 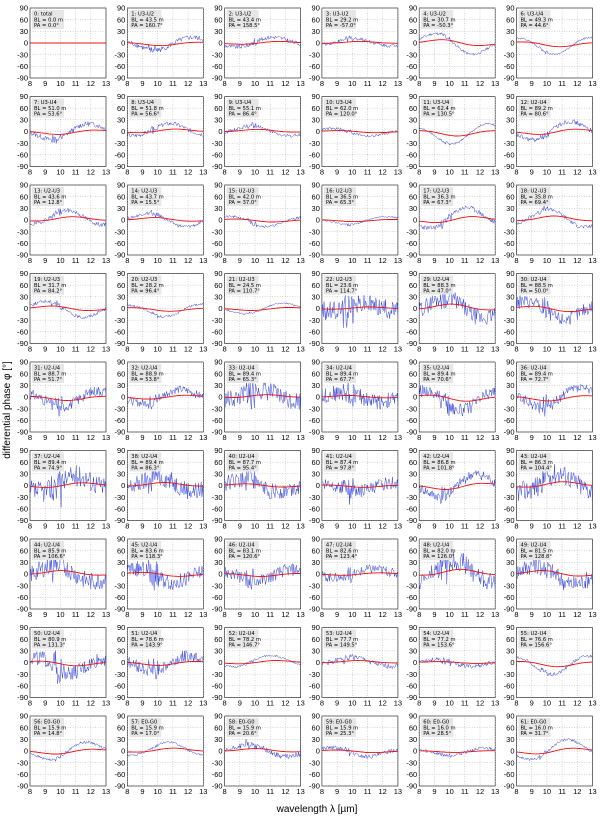 What do you see at coordinates (439, 728) in the screenshot?
I see `panel-bl: BL = 16.0 m` at bounding box center [439, 728].